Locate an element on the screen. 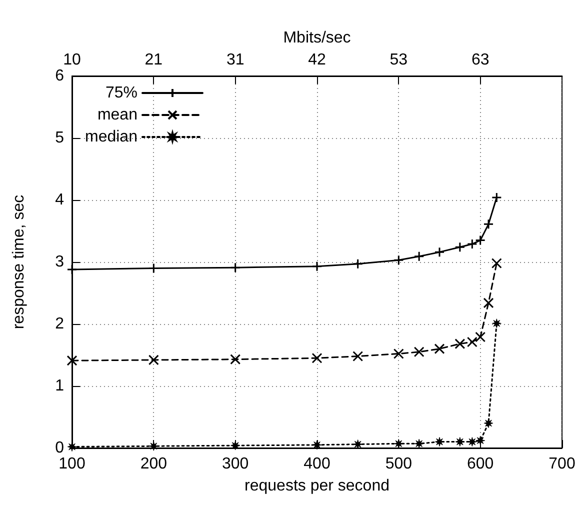 The width and height of the screenshot is (588, 519). x2-tick-label: 53 is located at coordinates (399, 60).